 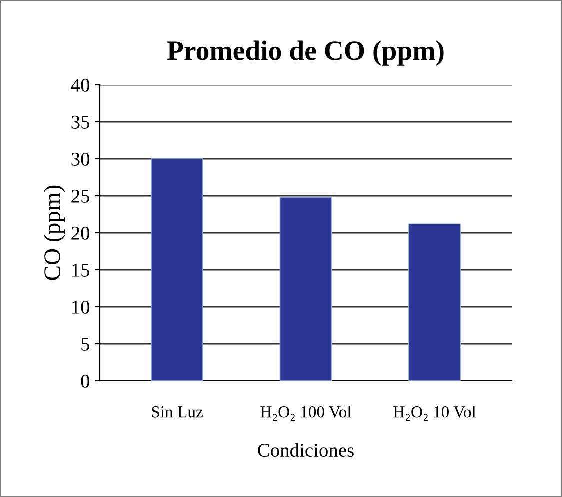 I want to click on y-tick-label: 0, so click(x=85, y=381).